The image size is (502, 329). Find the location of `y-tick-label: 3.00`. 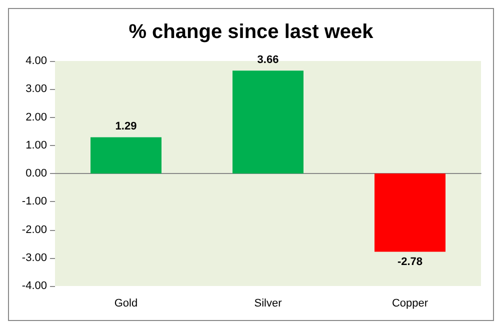

y-tick-label: 3.00 is located at coordinates (36, 89).